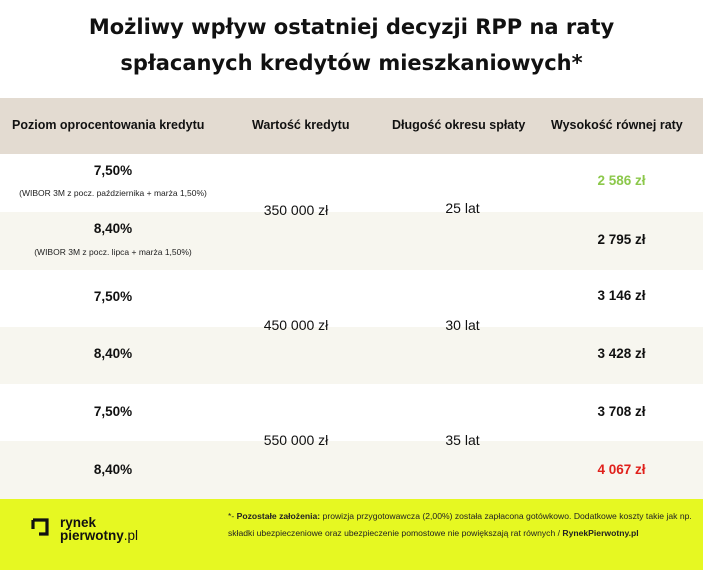 This screenshot has width=703, height=570. I want to click on loan-value-cell: 350 000 zł, so click(296, 210).